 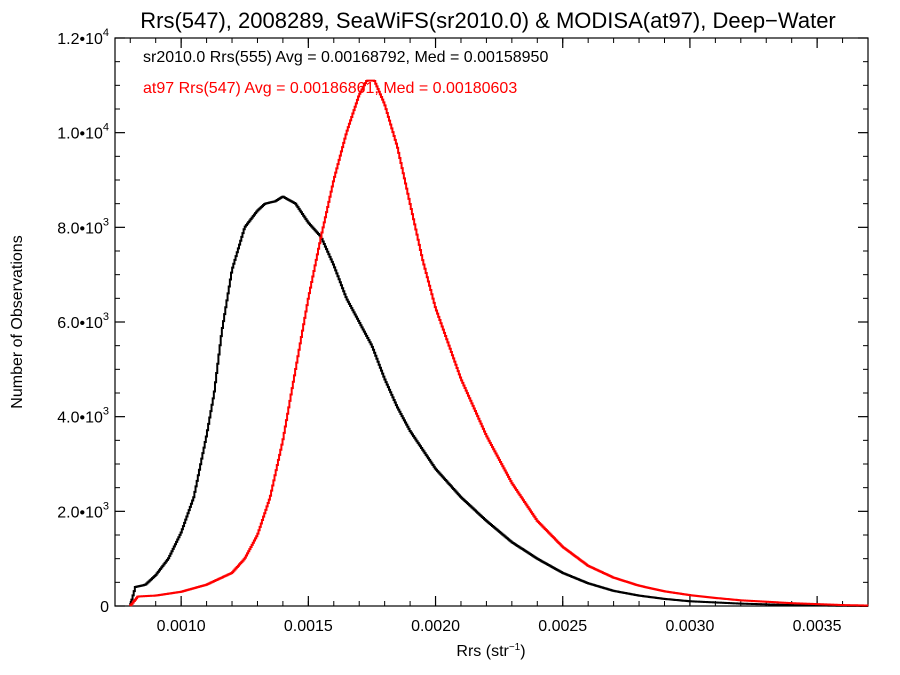 What do you see at coordinates (308, 626) in the screenshot?
I see `x-tick-label: 0.0015` at bounding box center [308, 626].